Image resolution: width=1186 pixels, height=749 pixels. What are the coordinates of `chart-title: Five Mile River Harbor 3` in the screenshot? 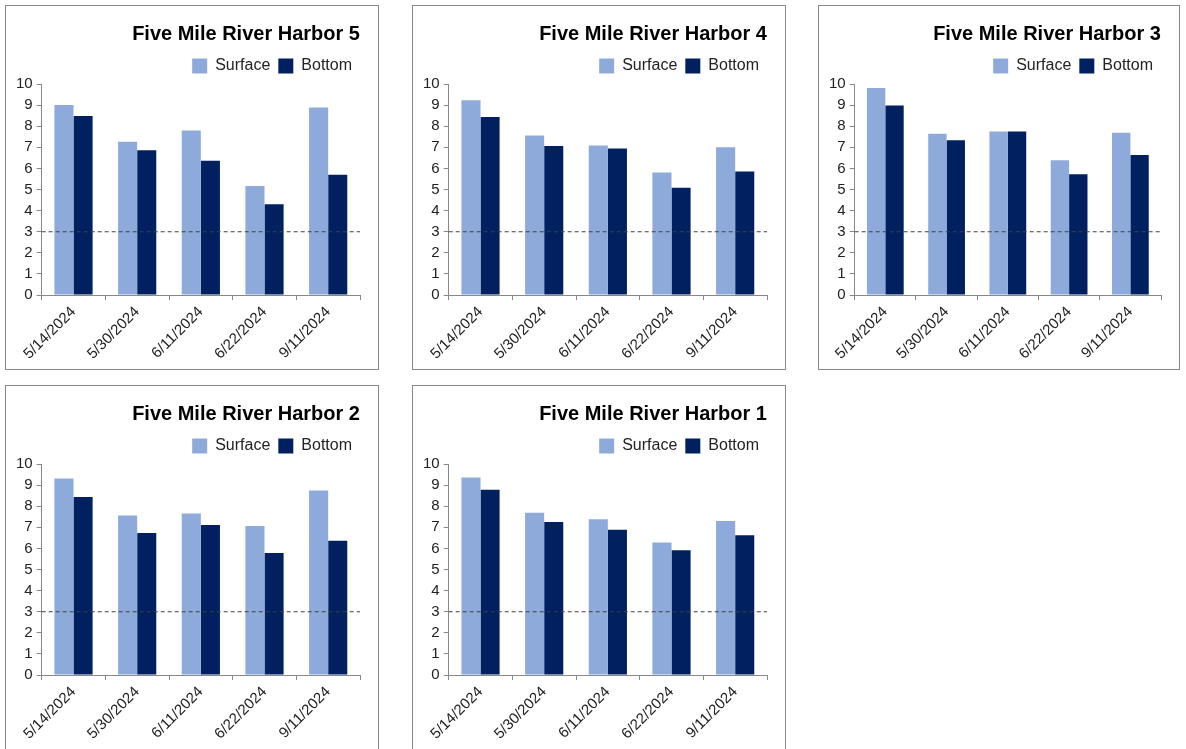 It's located at (1047, 32).